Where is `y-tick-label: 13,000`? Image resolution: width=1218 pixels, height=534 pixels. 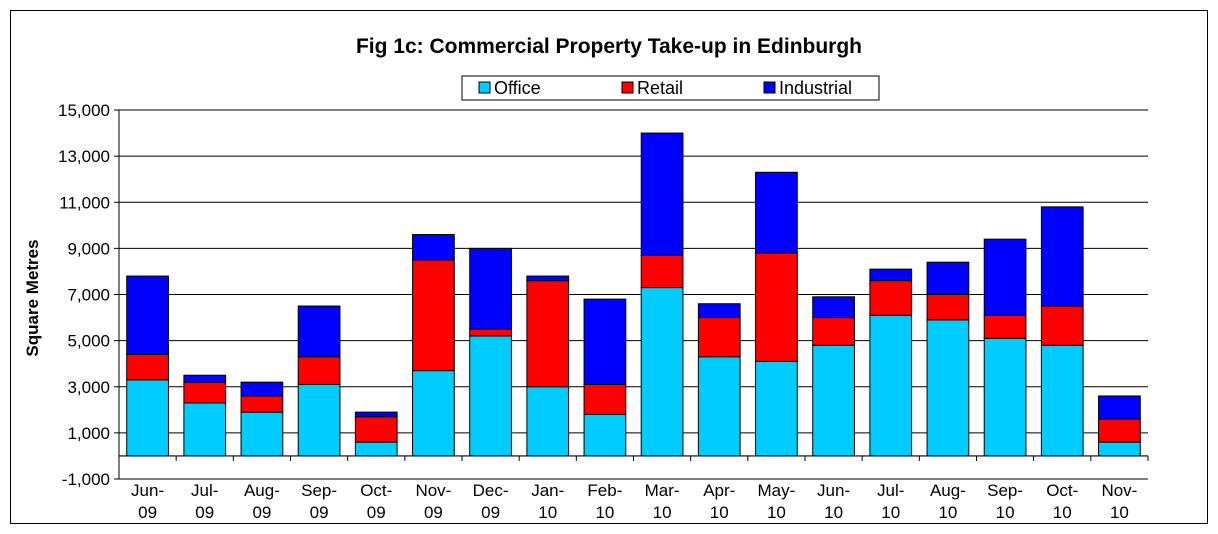 y-tick-label: 13,000 is located at coordinates (84, 156).